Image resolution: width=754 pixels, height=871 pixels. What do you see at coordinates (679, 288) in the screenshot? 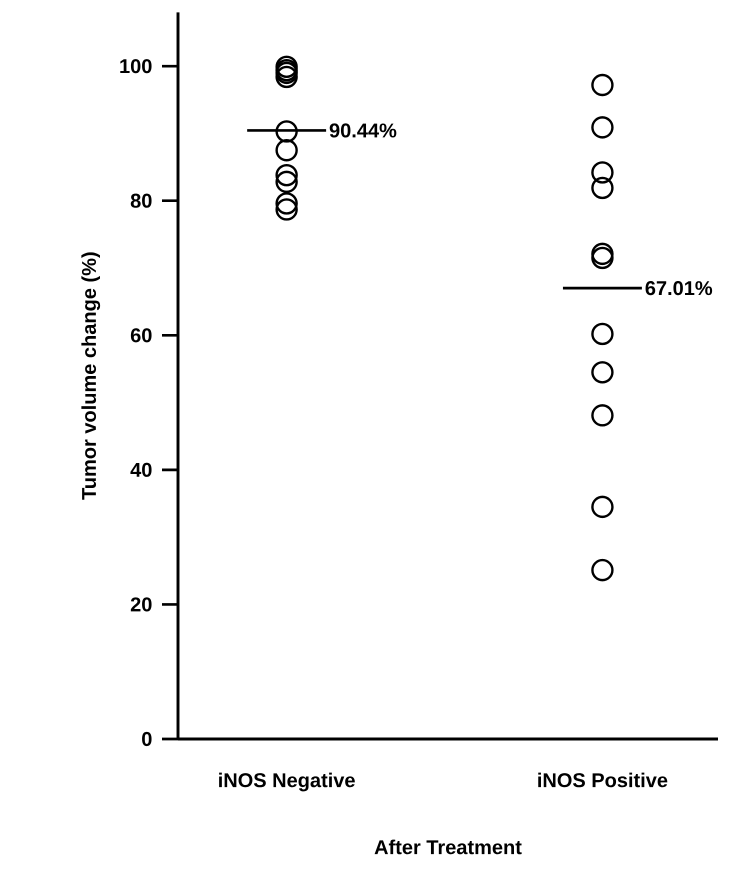
I see `ref-line-label: 67.01%` at bounding box center [679, 288].